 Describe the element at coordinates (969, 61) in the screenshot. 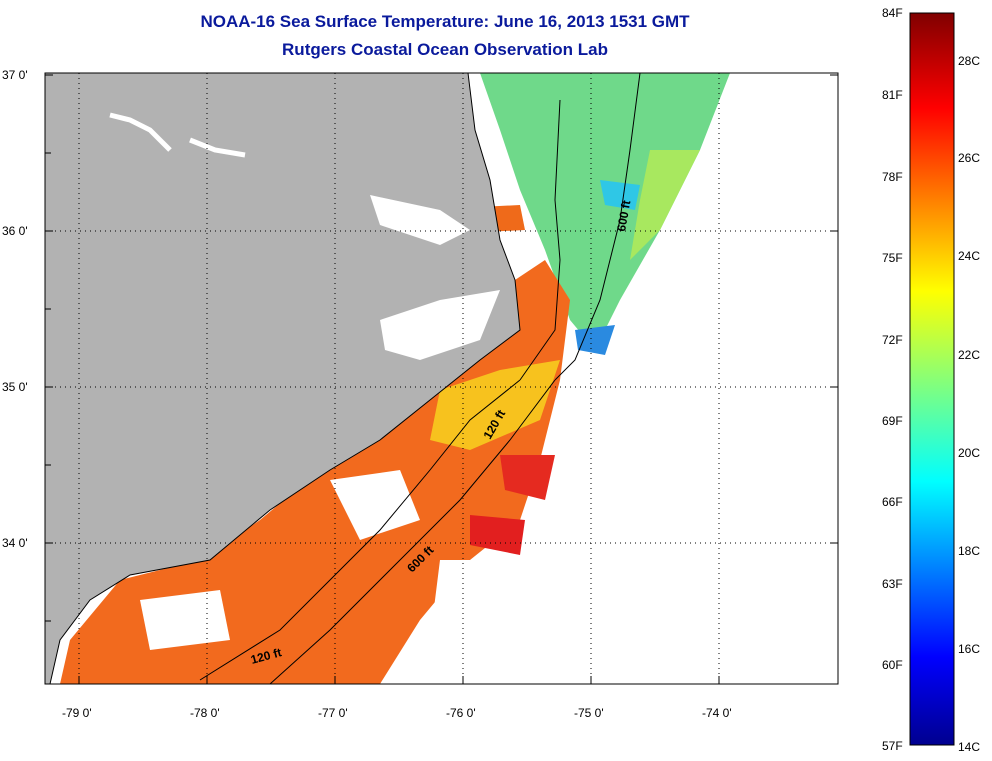

I see `cb-c-28: 28C` at that location.